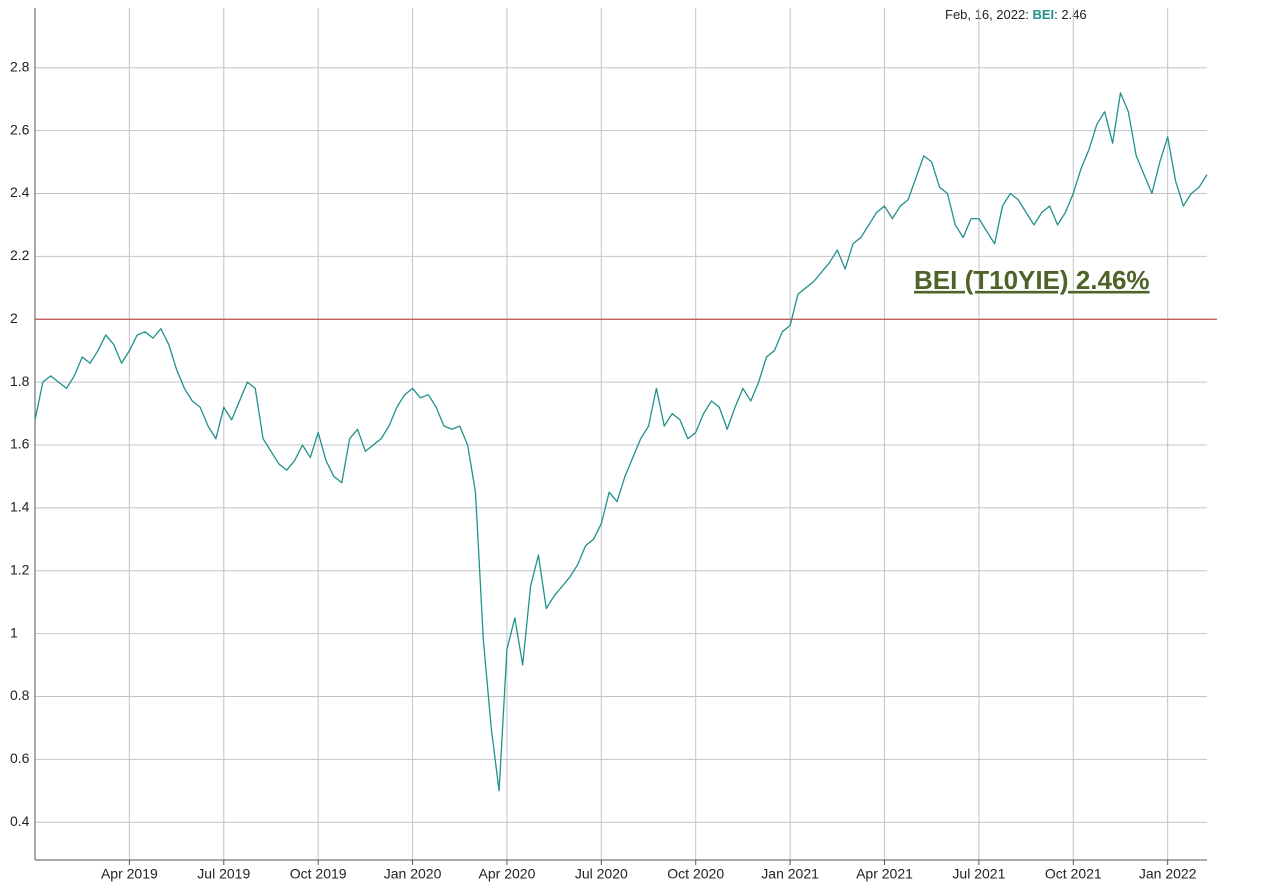  Describe the element at coordinates (507, 874) in the screenshot. I see `x-tick-label: Apr 2020` at that location.